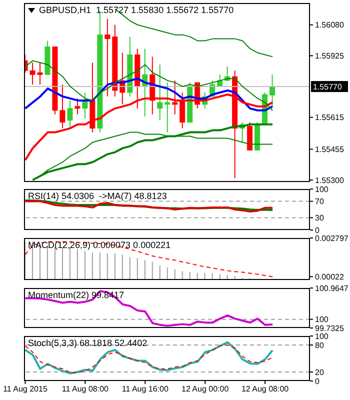 Image resolution: width=350 pixels, height=400 pixels. What do you see at coordinates (329, 277) in the screenshot?
I see `y-tick-label: 0.00022` at bounding box center [329, 277].